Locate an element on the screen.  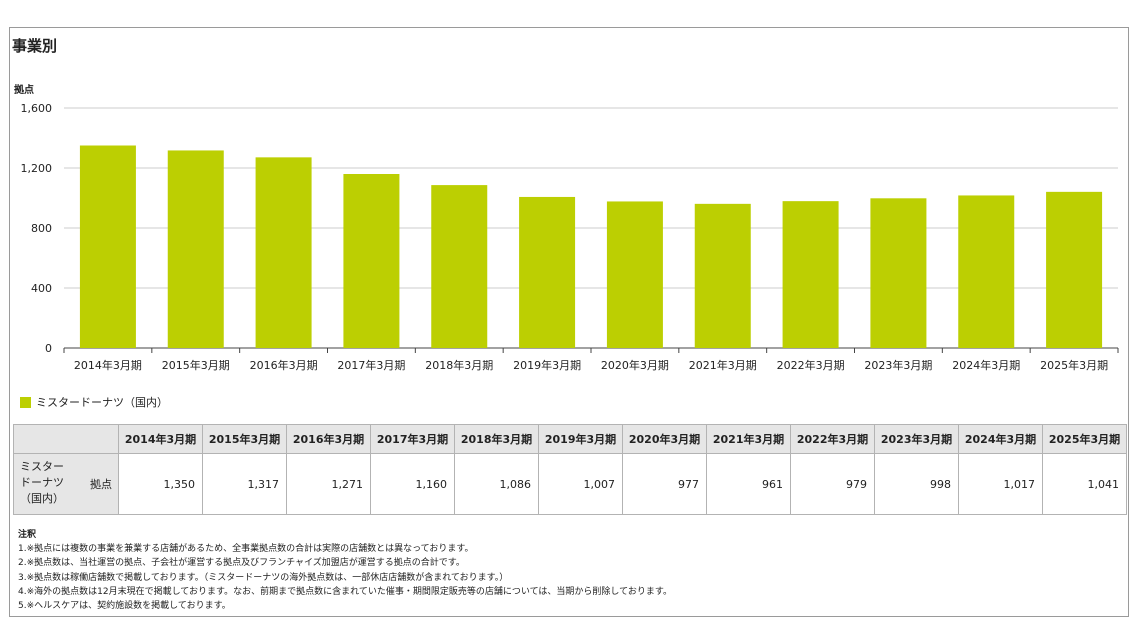
row-label-line: （国内） is located at coordinates (42, 498).